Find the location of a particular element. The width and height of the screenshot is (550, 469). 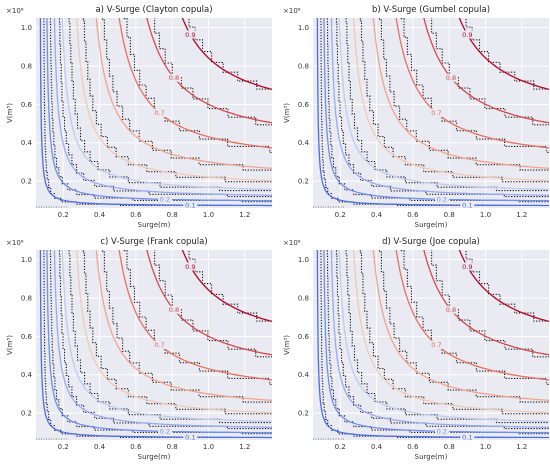

panel-title: a) V-Surge (Clayton copula) is located at coordinates (153, 10).